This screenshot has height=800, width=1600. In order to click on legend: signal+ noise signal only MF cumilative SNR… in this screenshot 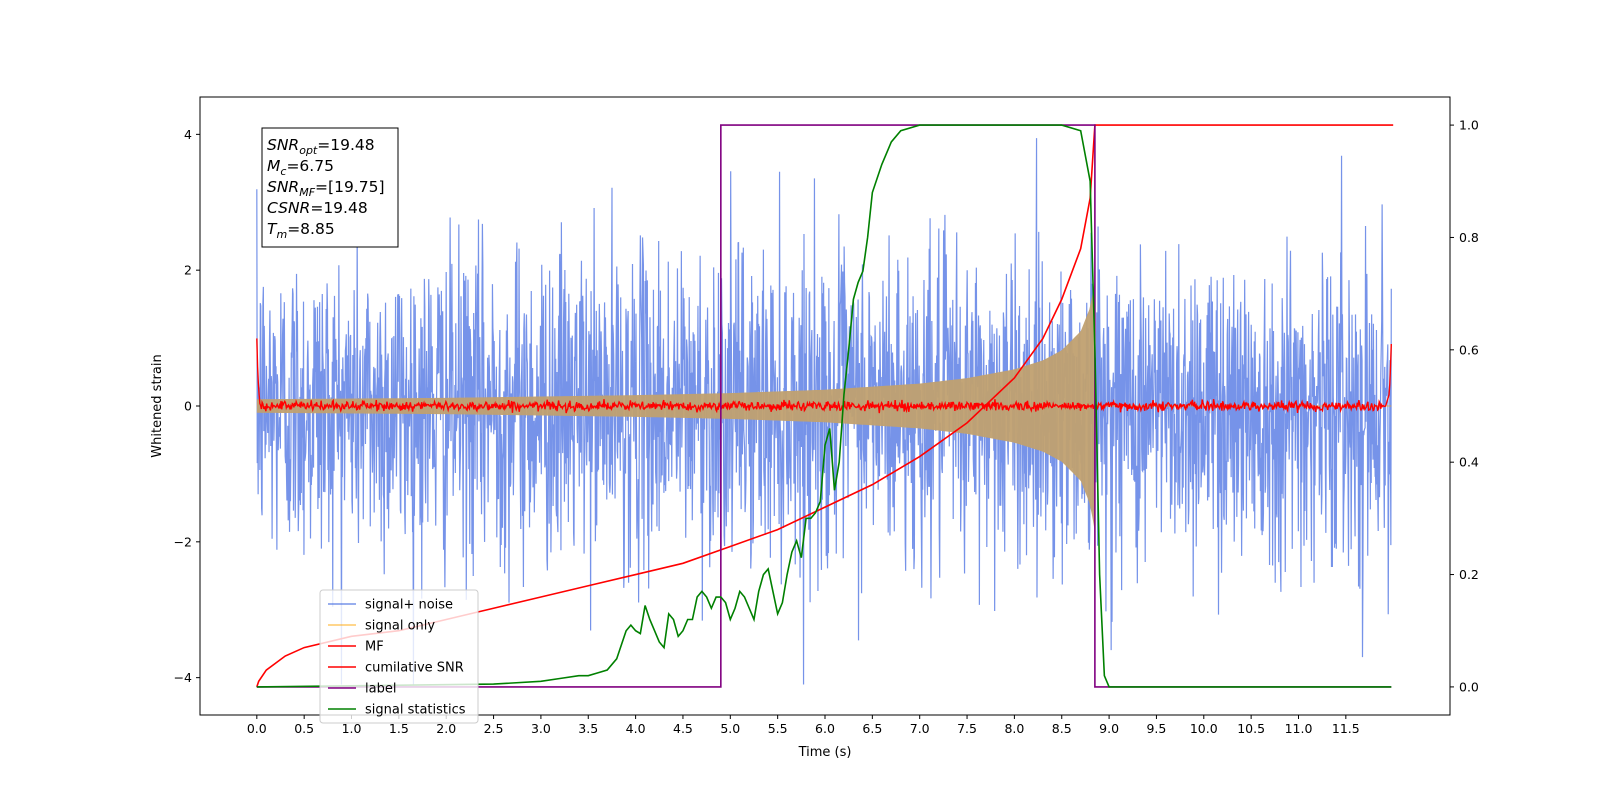, I will do `click(399, 656)`.